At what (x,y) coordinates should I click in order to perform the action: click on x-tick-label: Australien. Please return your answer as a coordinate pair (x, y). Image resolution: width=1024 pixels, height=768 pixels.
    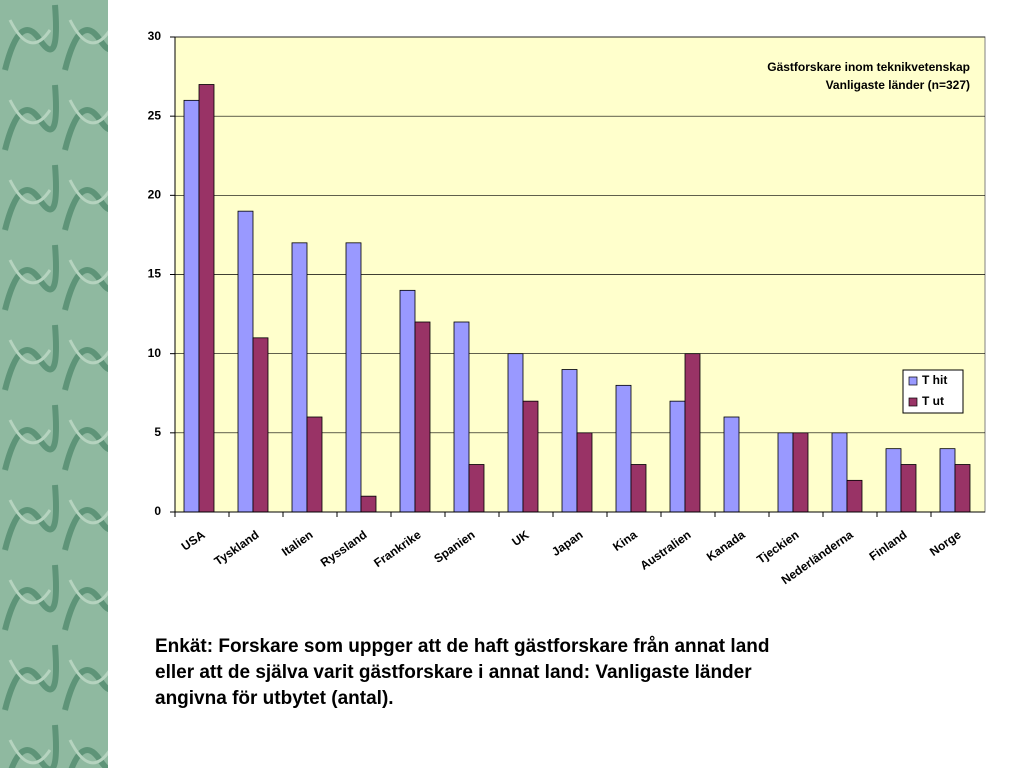
    Looking at the image, I should click on (665, 550).